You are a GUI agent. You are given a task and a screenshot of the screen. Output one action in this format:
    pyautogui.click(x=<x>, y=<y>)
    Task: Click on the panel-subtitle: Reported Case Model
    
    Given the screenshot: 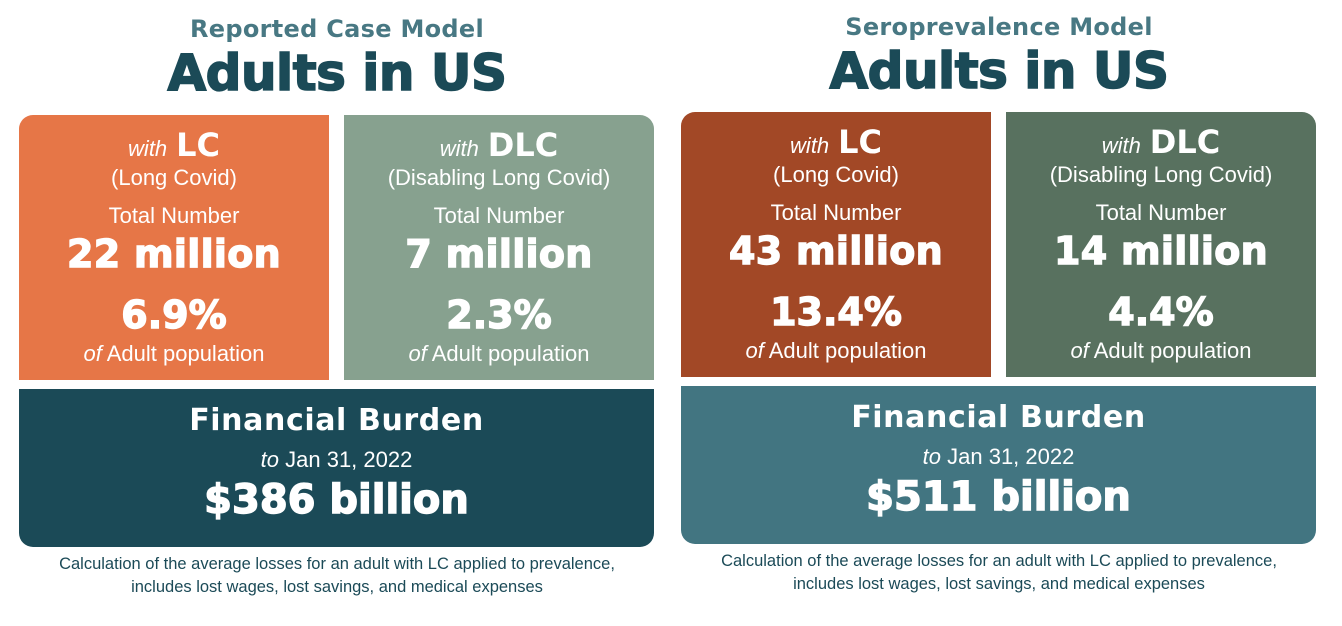 What is the action you would take?
    pyautogui.click(x=337, y=29)
    